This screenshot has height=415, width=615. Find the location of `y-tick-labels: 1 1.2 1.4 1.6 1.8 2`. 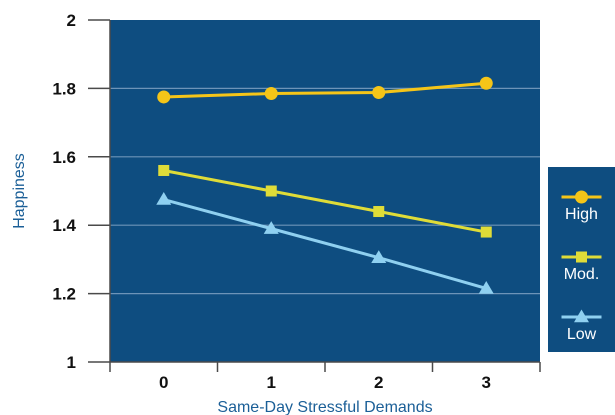

y-tick-labels: 1 1.2 1.4 1.6 1.8 2 is located at coordinates (64, 191).